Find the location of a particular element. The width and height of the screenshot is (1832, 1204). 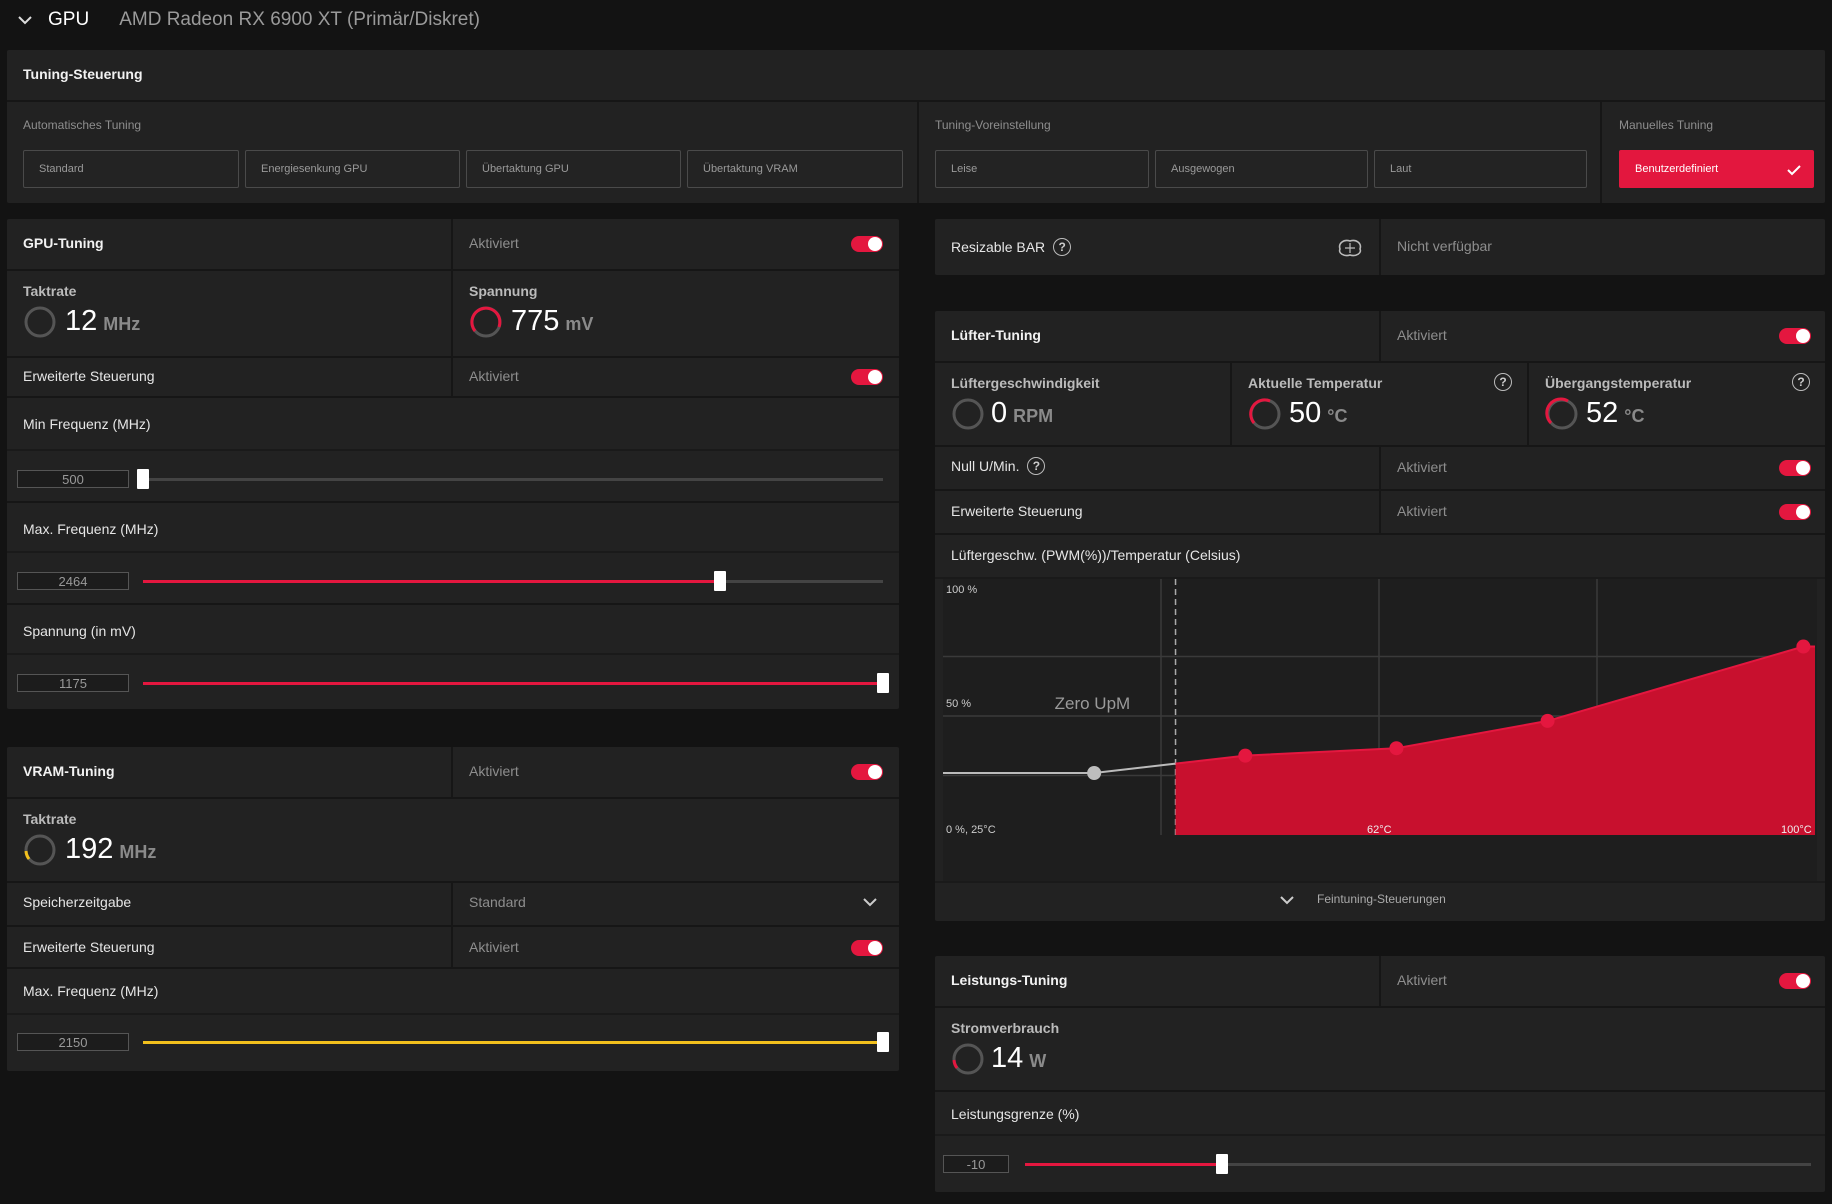

fan-speed-value: 0 RPM is located at coordinates (1022, 413).